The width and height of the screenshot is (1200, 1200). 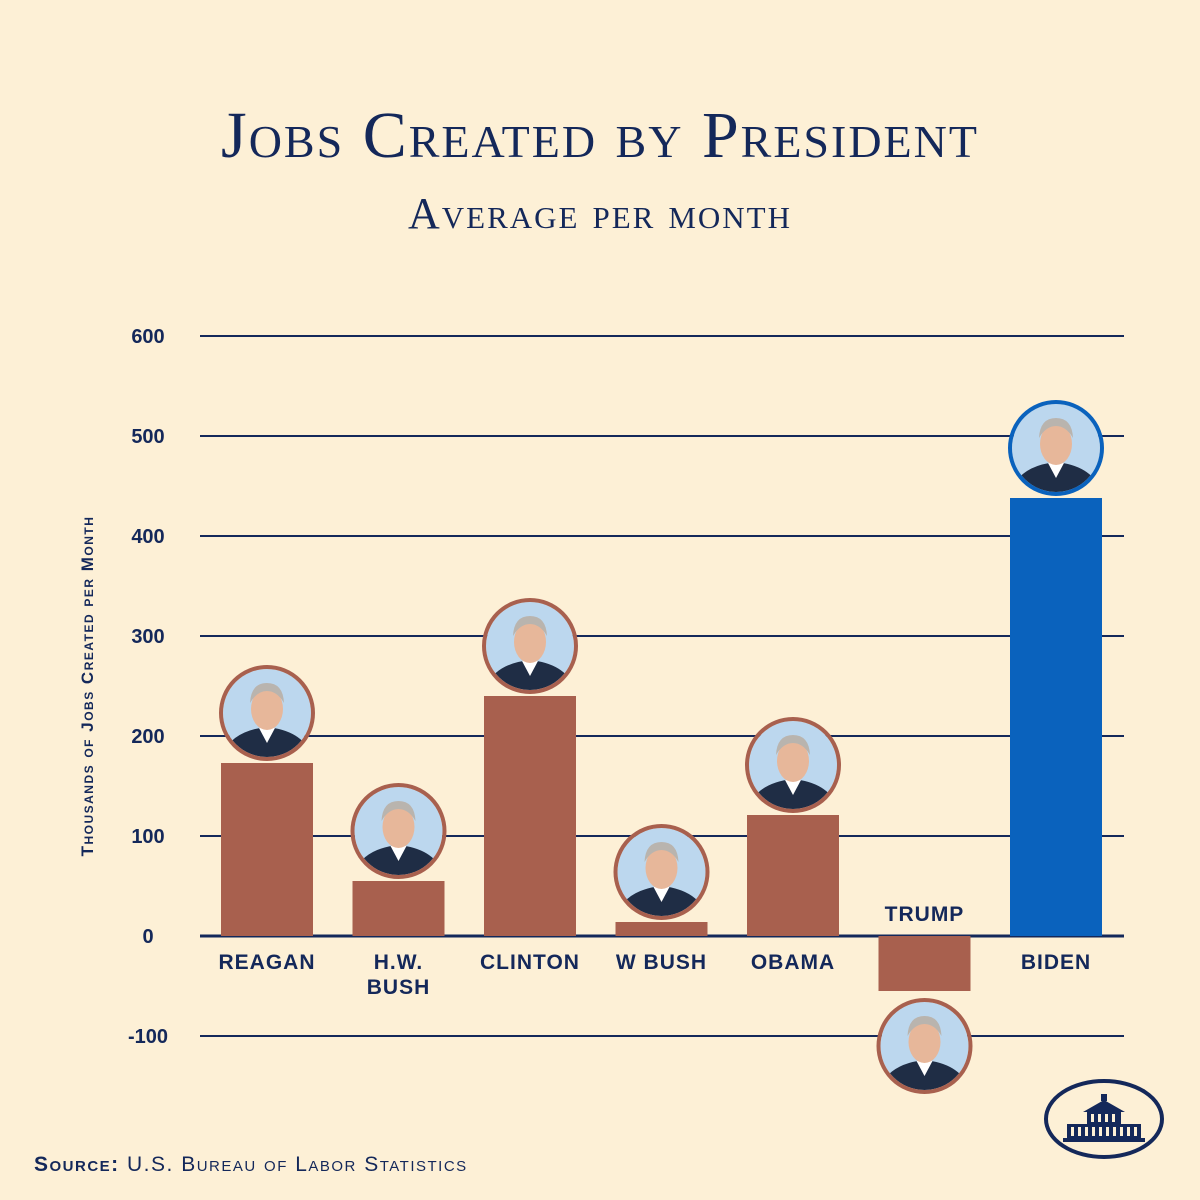 What do you see at coordinates (661, 962) in the screenshot?
I see `x-tick-label: W BUSH` at bounding box center [661, 962].